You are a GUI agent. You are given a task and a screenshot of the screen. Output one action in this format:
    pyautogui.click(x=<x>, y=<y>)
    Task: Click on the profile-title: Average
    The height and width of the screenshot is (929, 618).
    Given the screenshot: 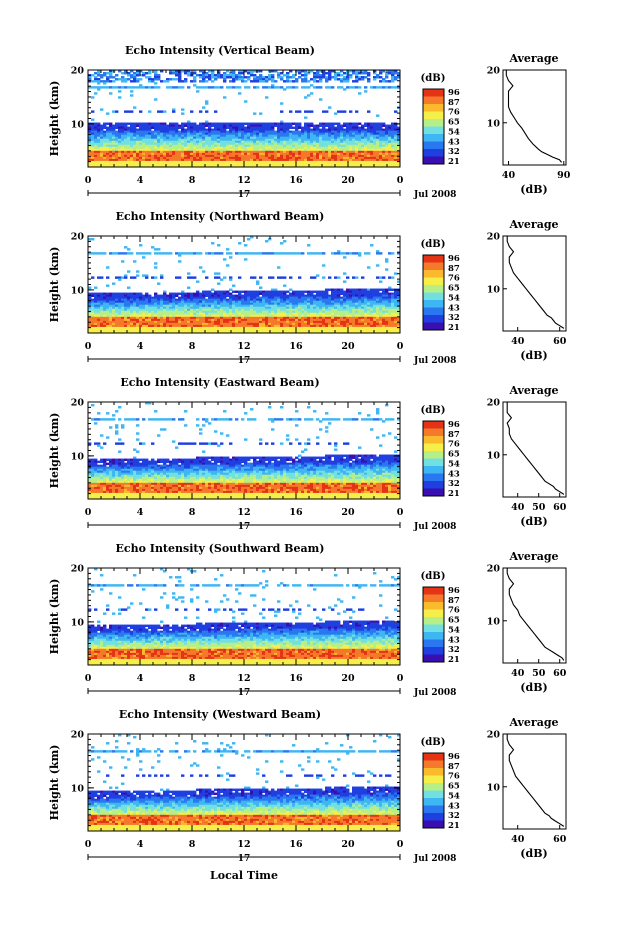 What is the action you would take?
    pyautogui.click(x=533, y=58)
    